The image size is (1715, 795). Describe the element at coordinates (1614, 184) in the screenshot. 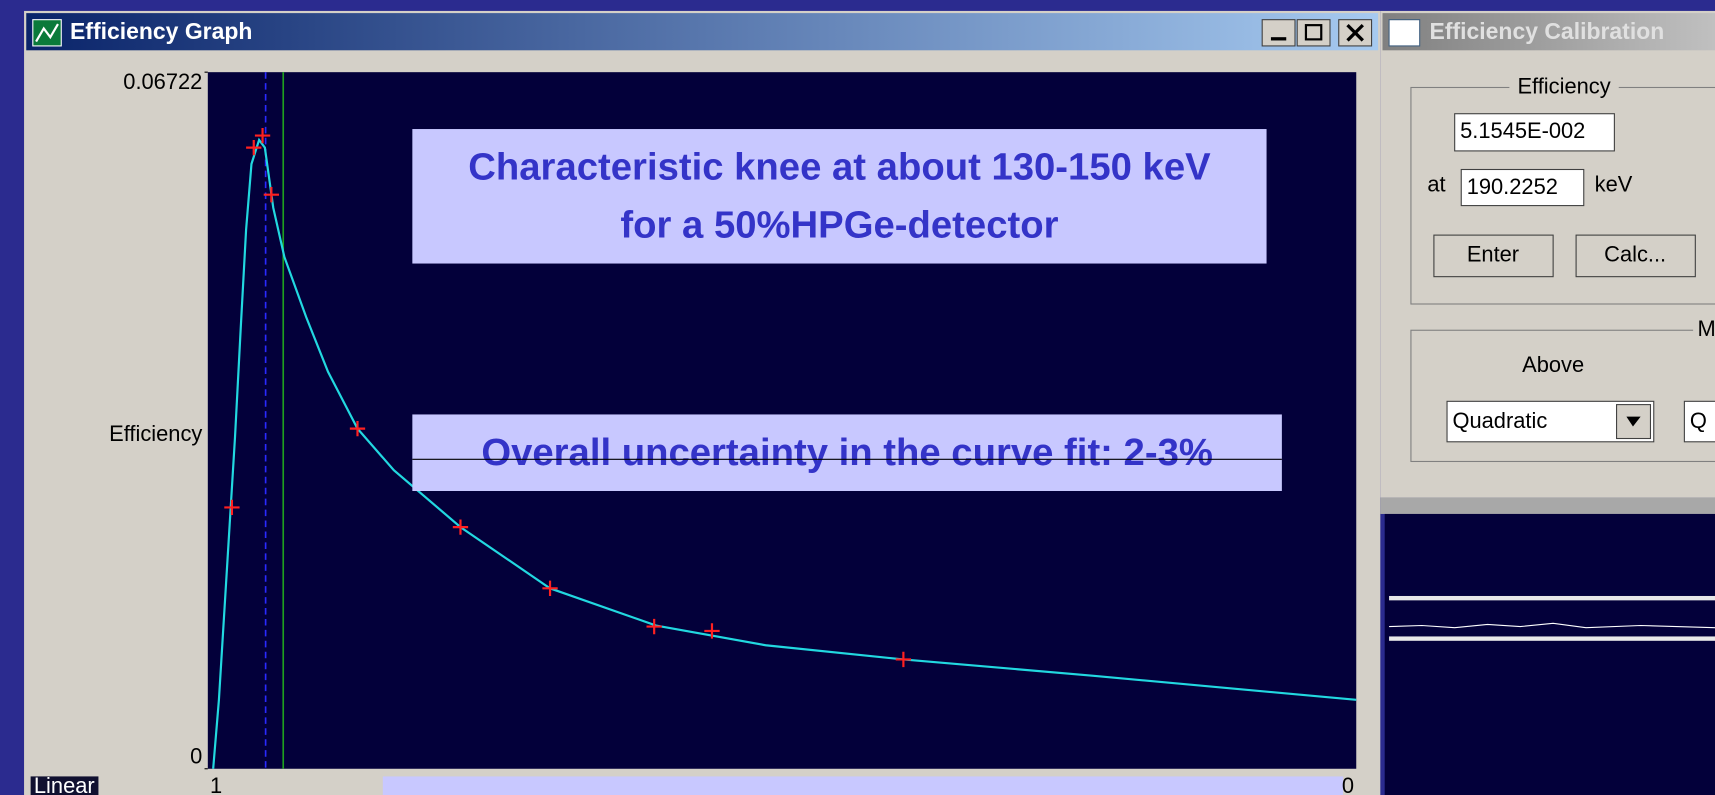

I see `unit-label: keV` at that location.